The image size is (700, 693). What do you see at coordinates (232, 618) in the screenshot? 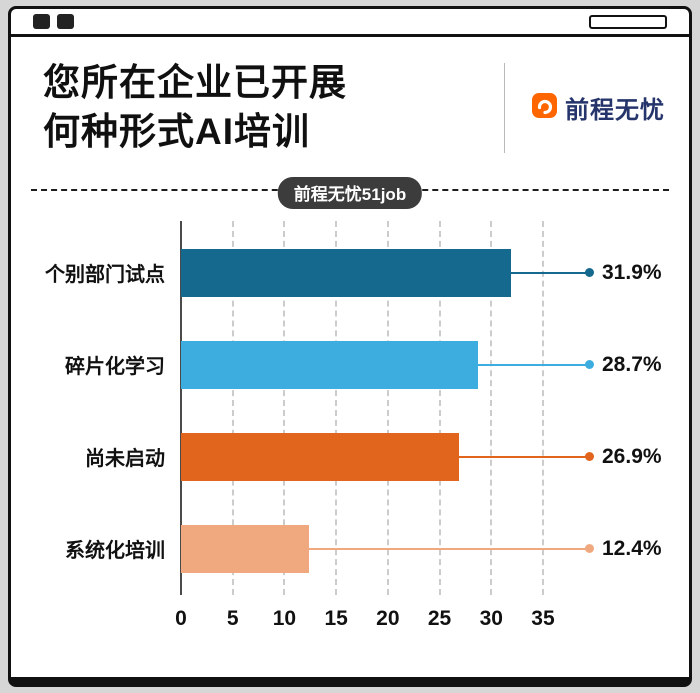
I see `x-tick-label: 5` at bounding box center [232, 618].